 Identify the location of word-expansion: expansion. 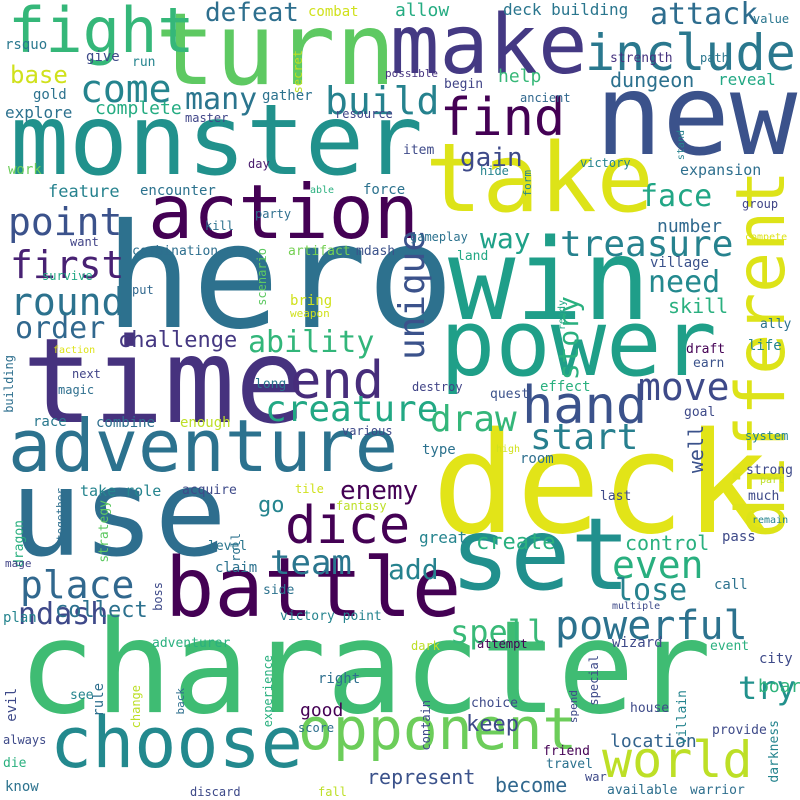
(721, 170).